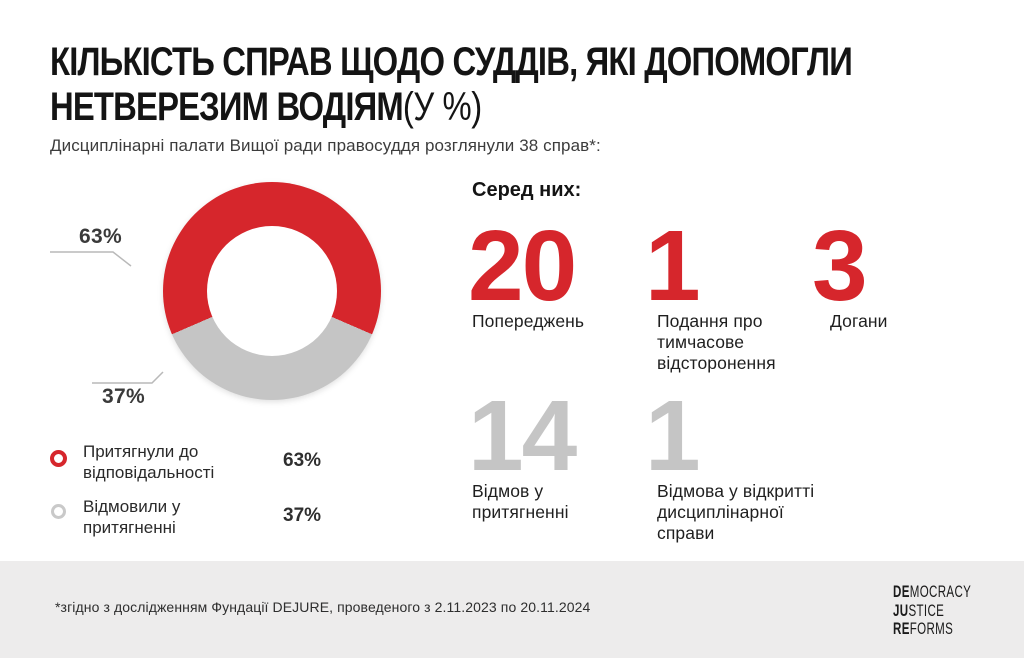 The image size is (1024, 658). What do you see at coordinates (132, 517) in the screenshot?
I see `legend-label-refused: Відмовили у притягненні` at bounding box center [132, 517].